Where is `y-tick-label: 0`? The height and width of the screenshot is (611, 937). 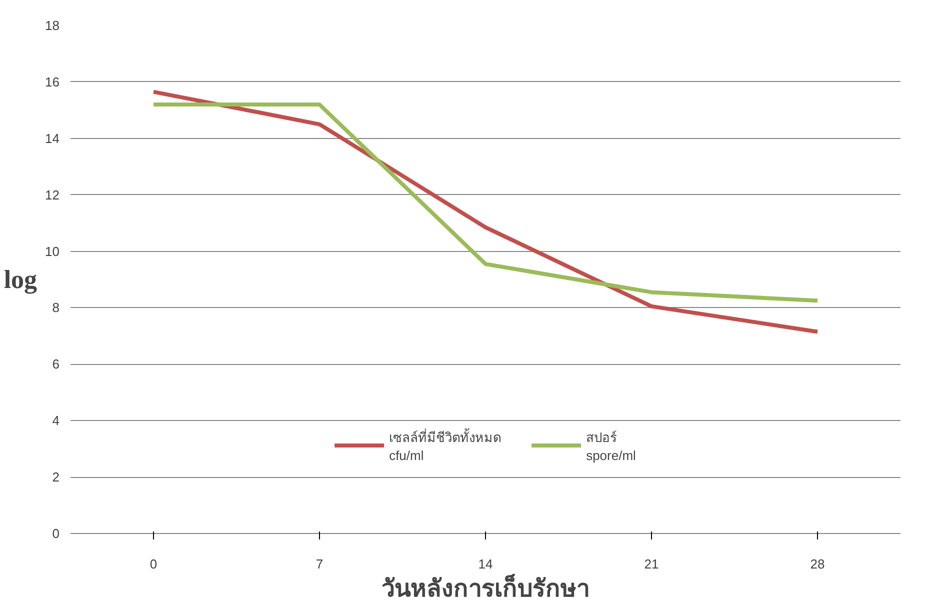 y-tick-label: 0 is located at coordinates (56, 533).